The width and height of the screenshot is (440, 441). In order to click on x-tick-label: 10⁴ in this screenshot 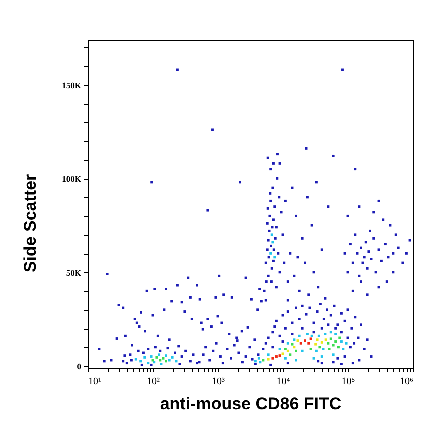, I will do `click(283, 382)`.